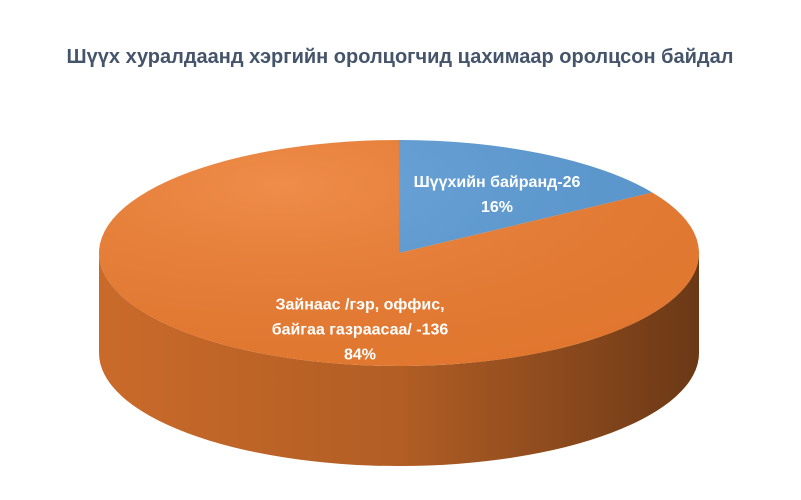  What do you see at coordinates (360, 355) in the screenshot?
I see `value-label: 84%` at bounding box center [360, 355].